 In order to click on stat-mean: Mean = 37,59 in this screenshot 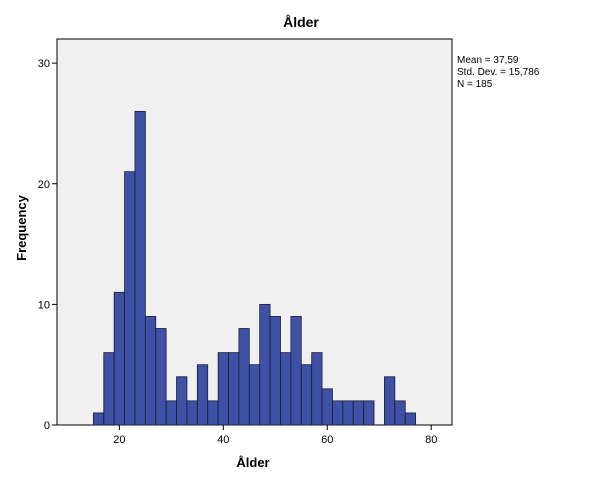, I will do `click(488, 60)`.